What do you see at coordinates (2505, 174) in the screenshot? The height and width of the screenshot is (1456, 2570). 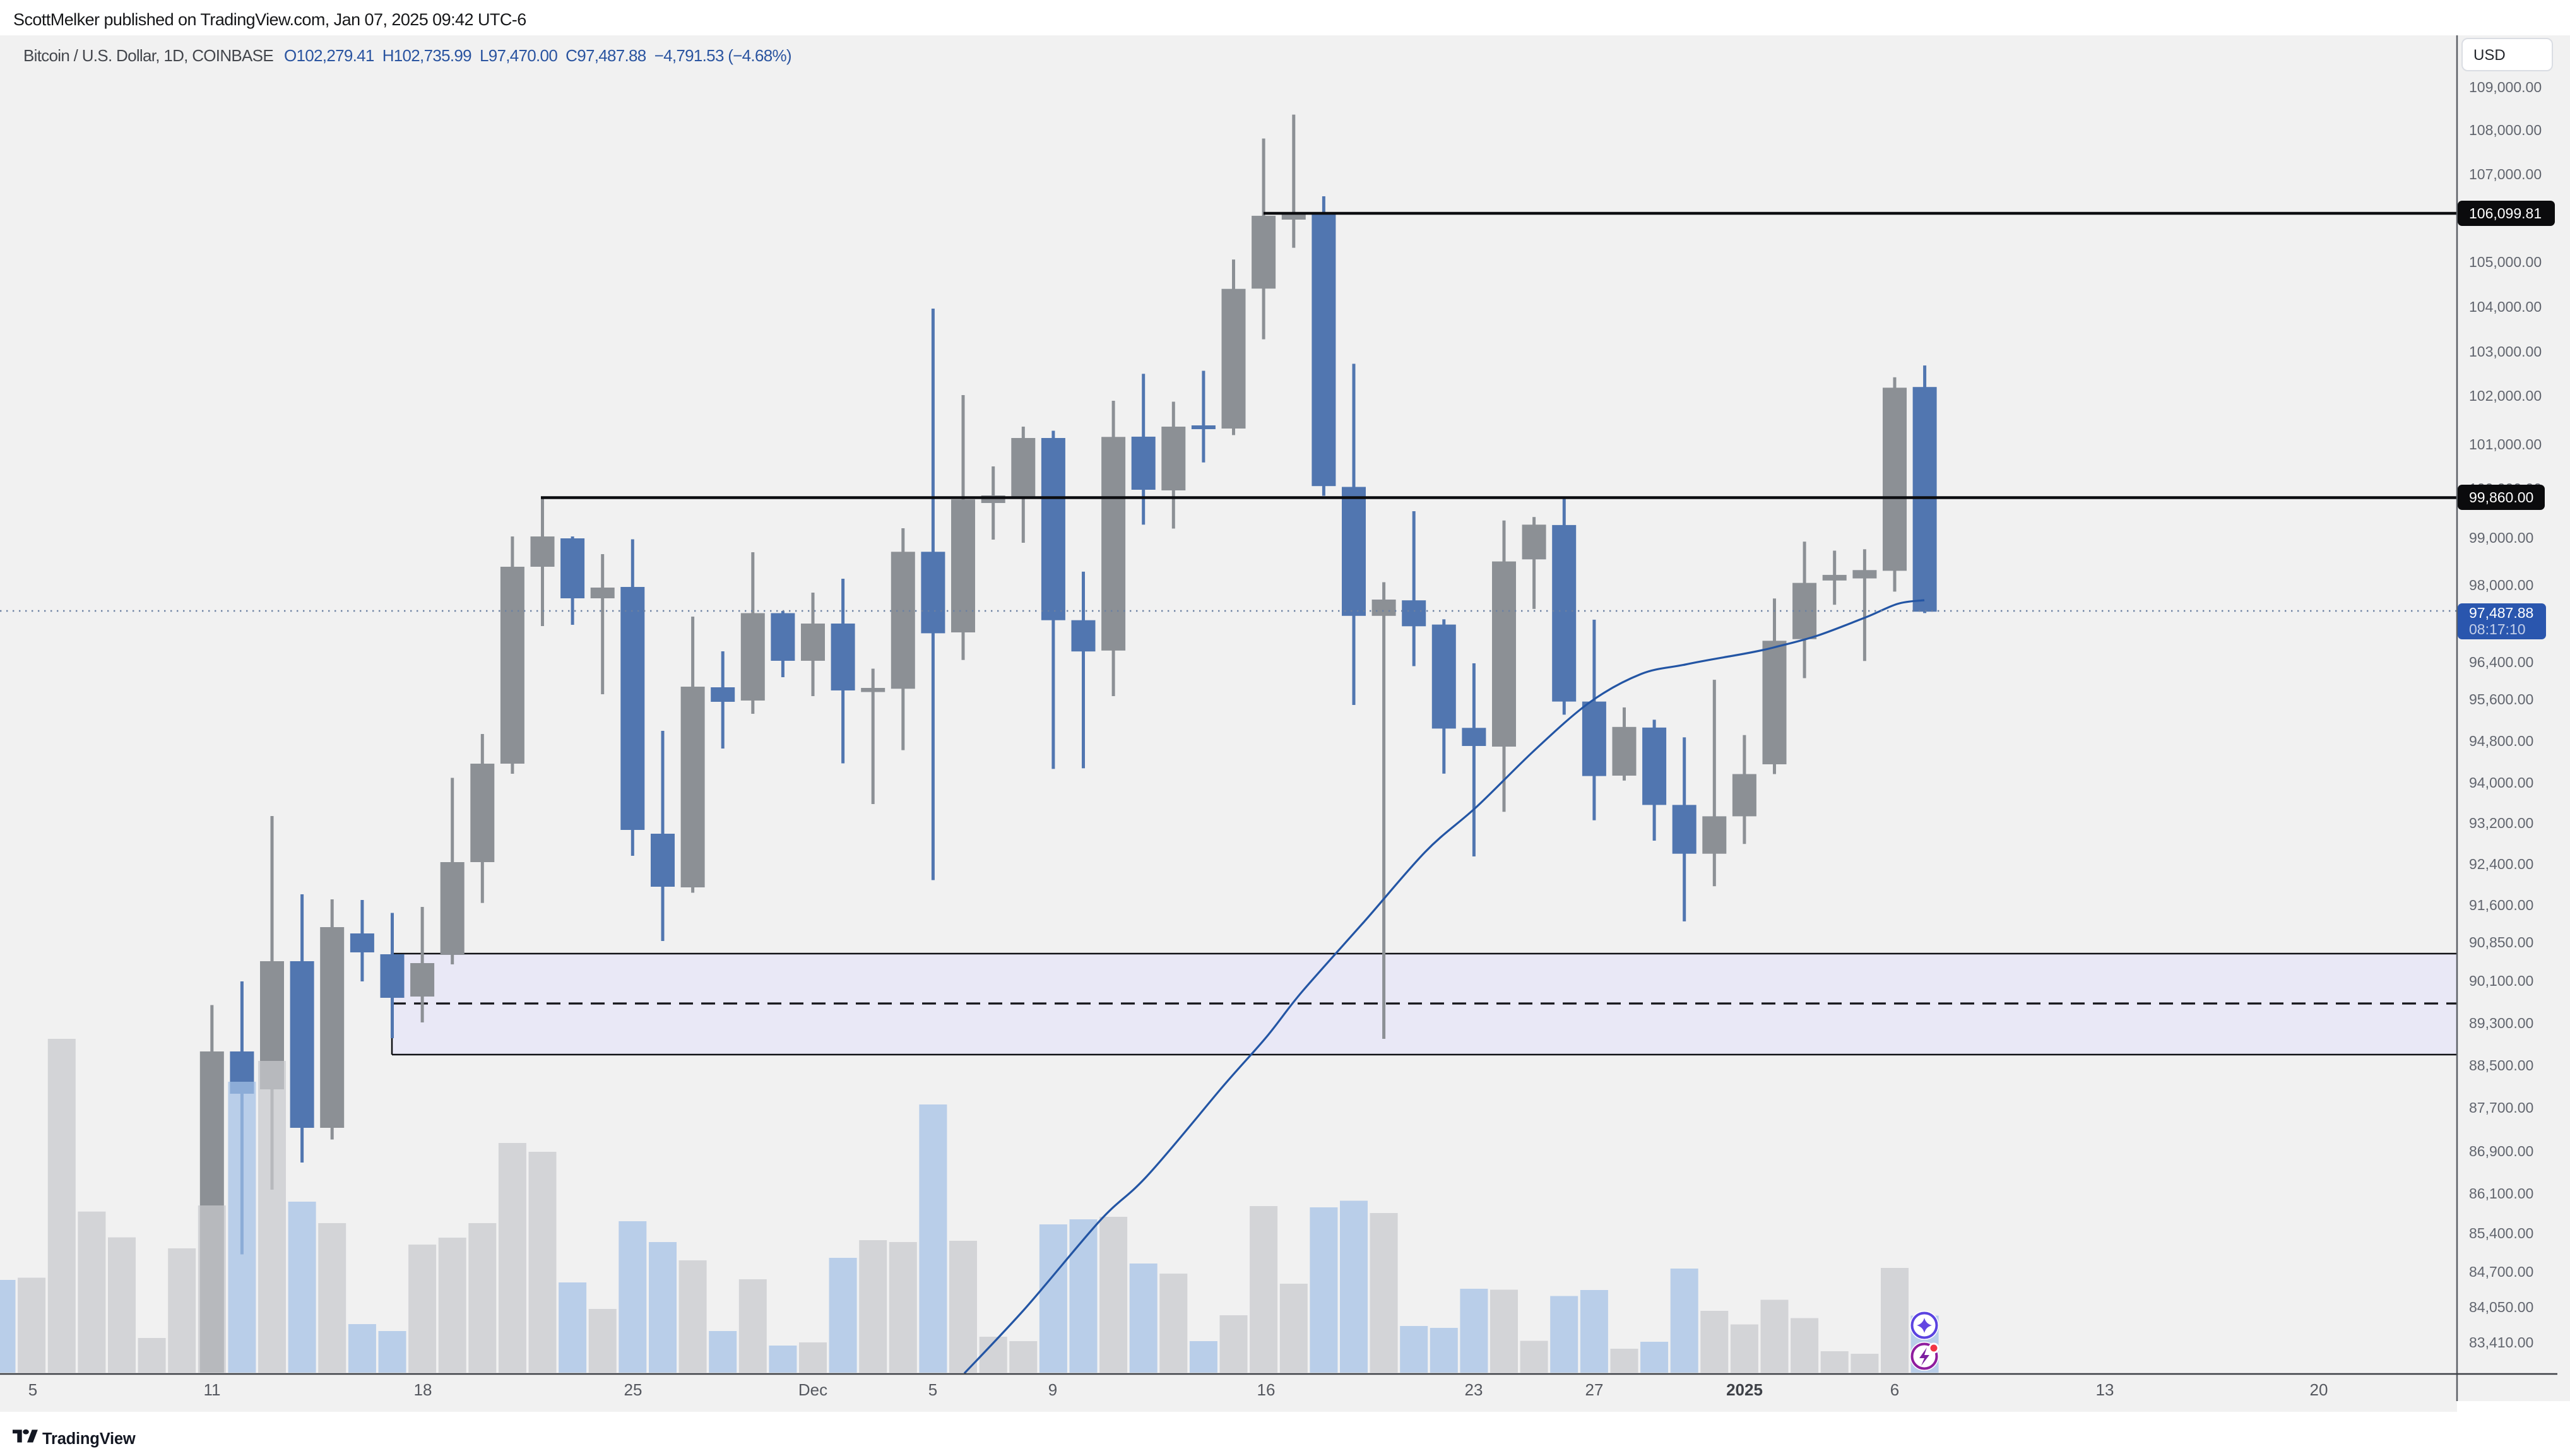 I see `svg-text: 107,000.00` at bounding box center [2505, 174].